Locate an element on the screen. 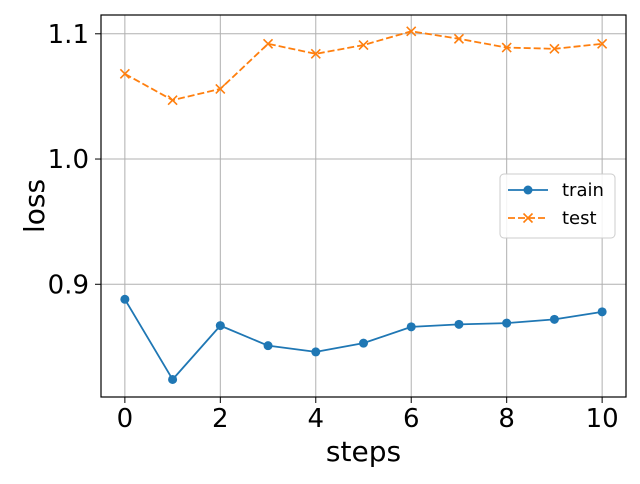  x-tick-label: 6 is located at coordinates (411, 419).